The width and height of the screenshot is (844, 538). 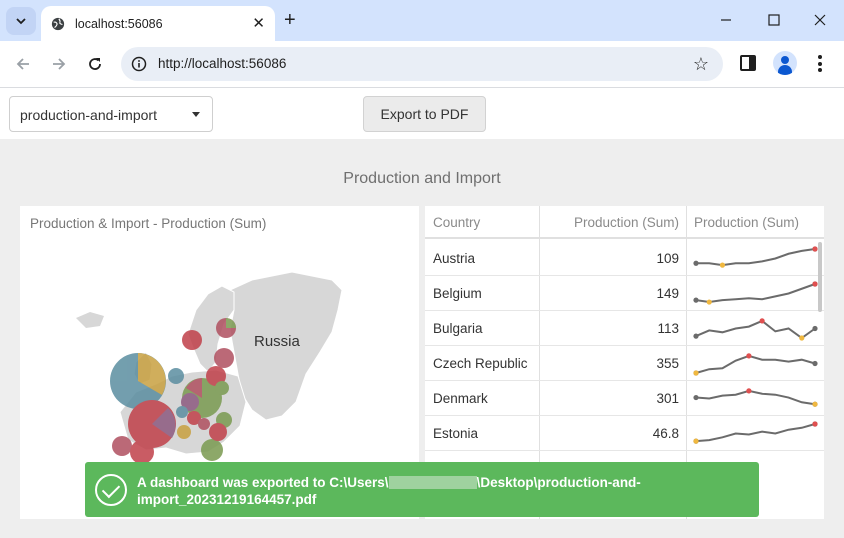 I want to click on back-button, so click(x=23, y=64).